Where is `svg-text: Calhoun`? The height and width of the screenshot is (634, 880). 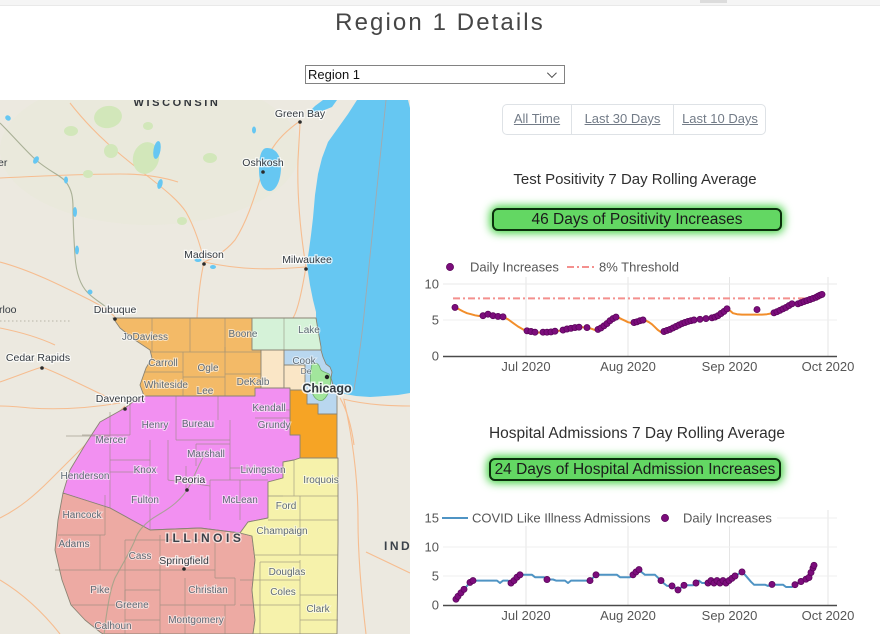 svg-text: Calhoun is located at coordinates (112, 626).